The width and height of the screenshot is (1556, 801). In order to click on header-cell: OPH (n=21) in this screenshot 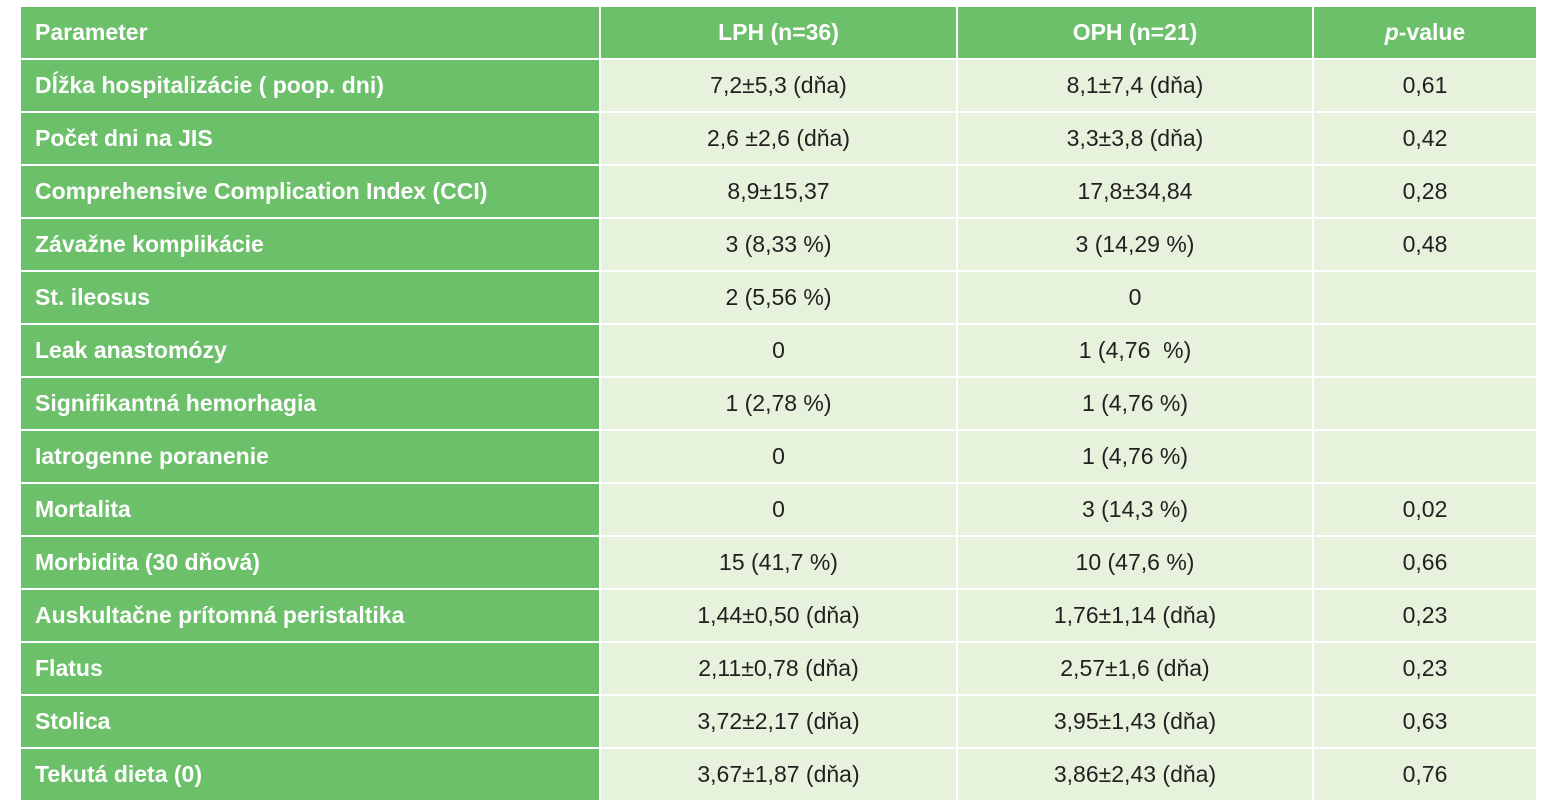, I will do `click(1135, 32)`.